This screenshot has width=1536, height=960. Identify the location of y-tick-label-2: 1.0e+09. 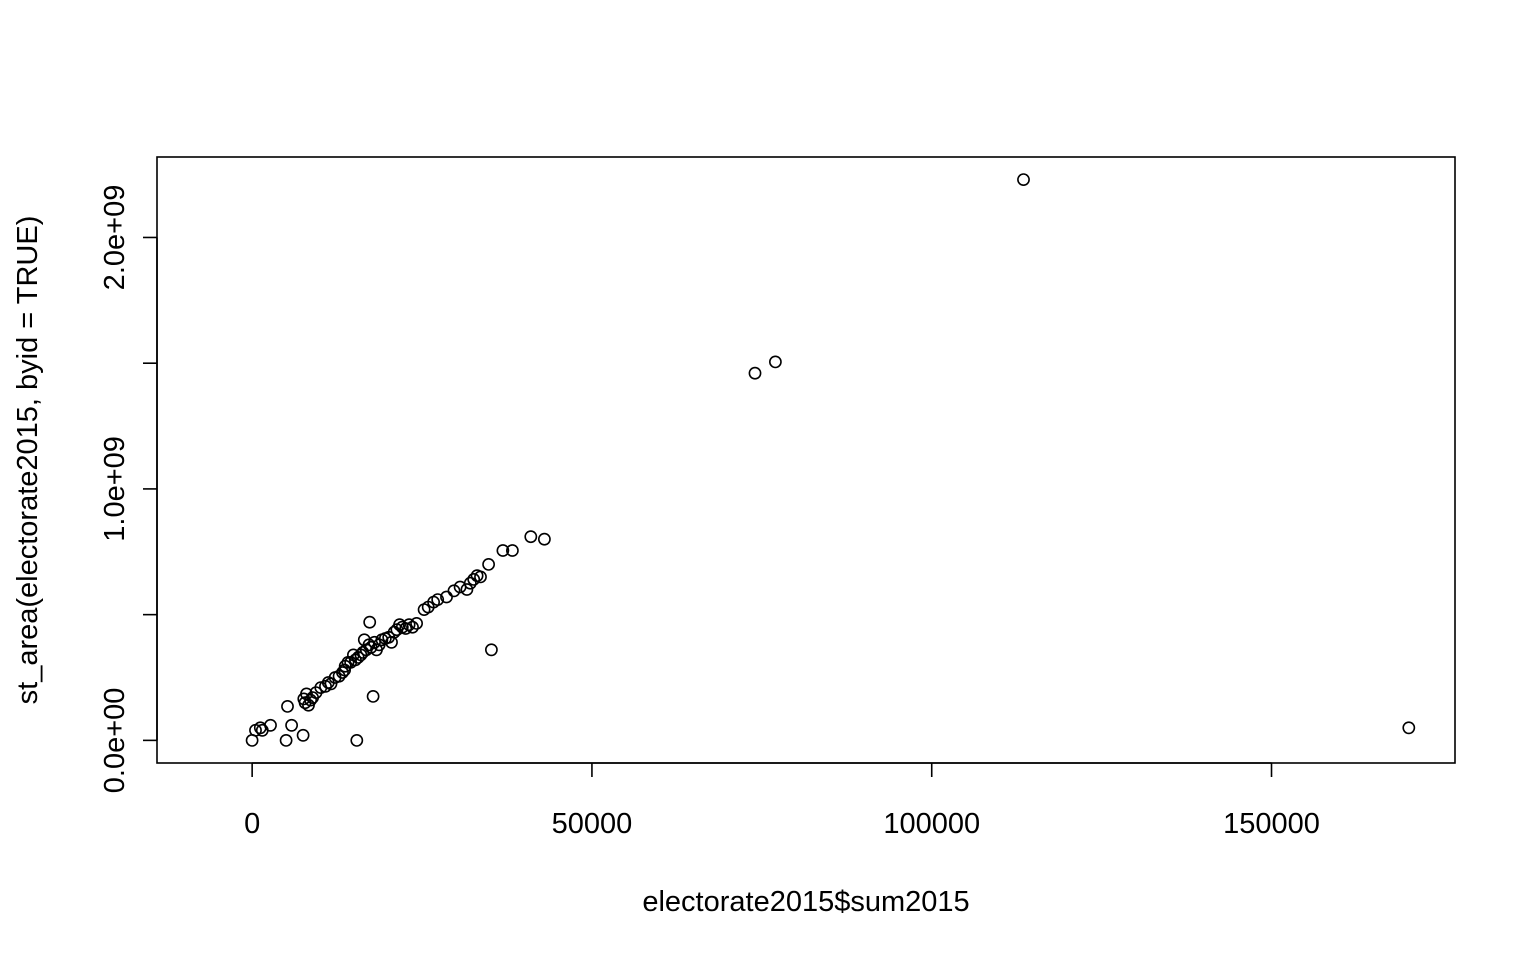
(115, 489).